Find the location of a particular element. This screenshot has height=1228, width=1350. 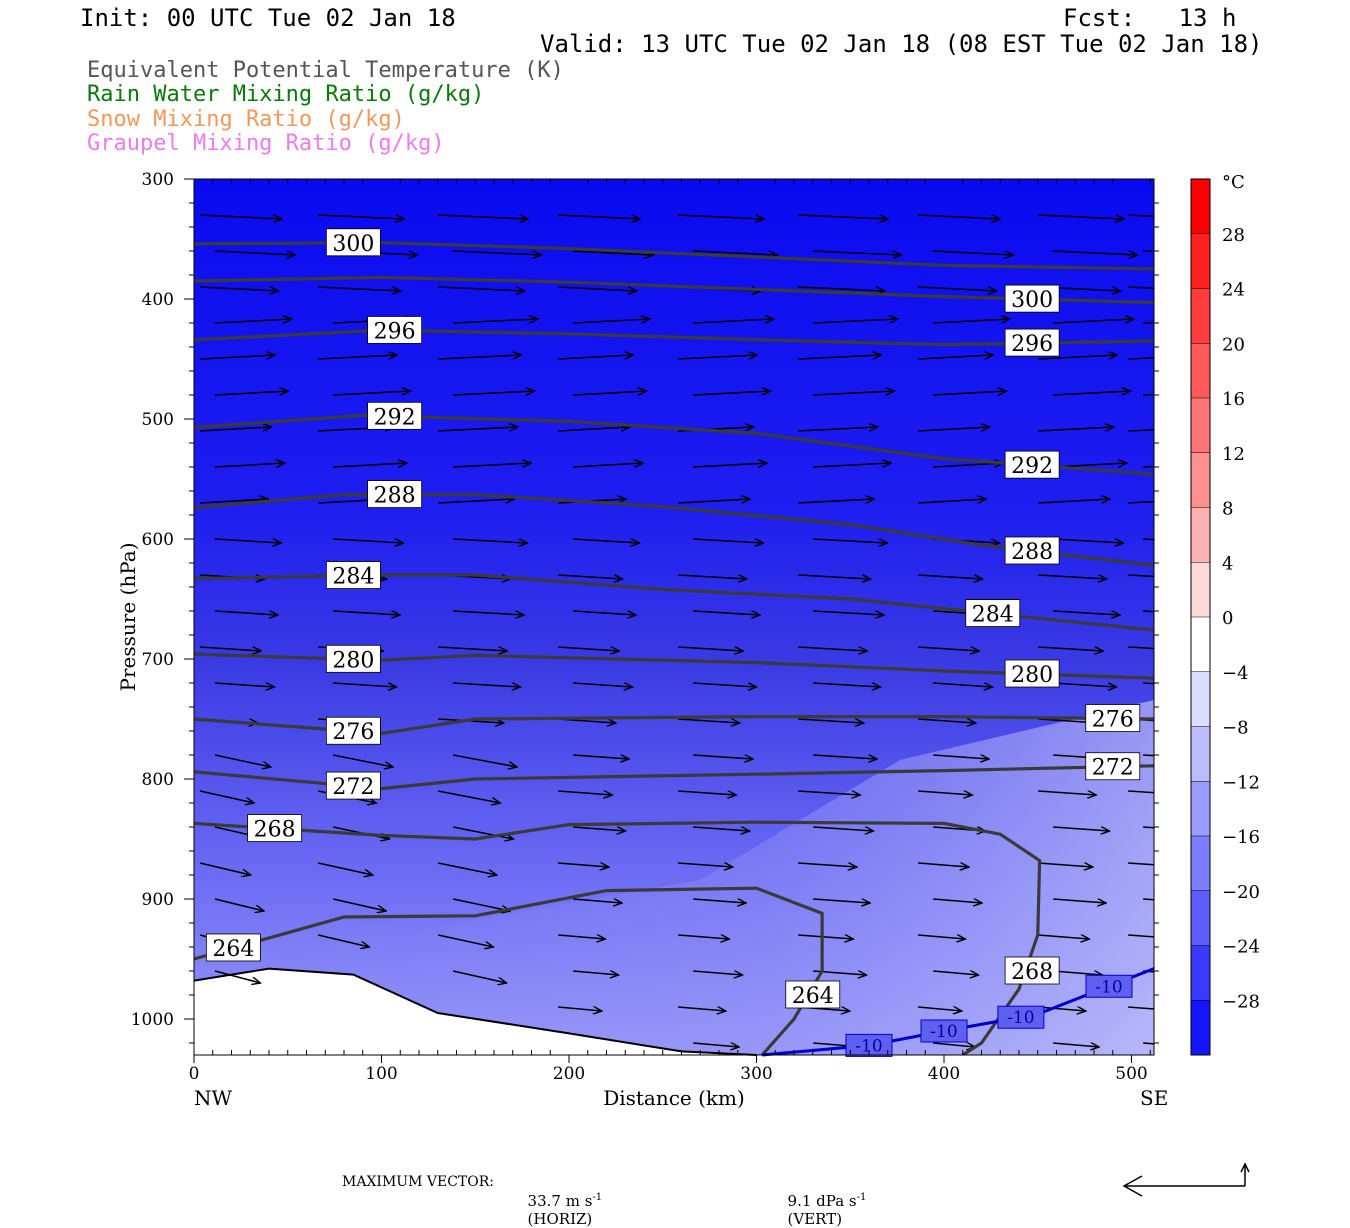

y-tick-label-500: 500 is located at coordinates (158, 420).